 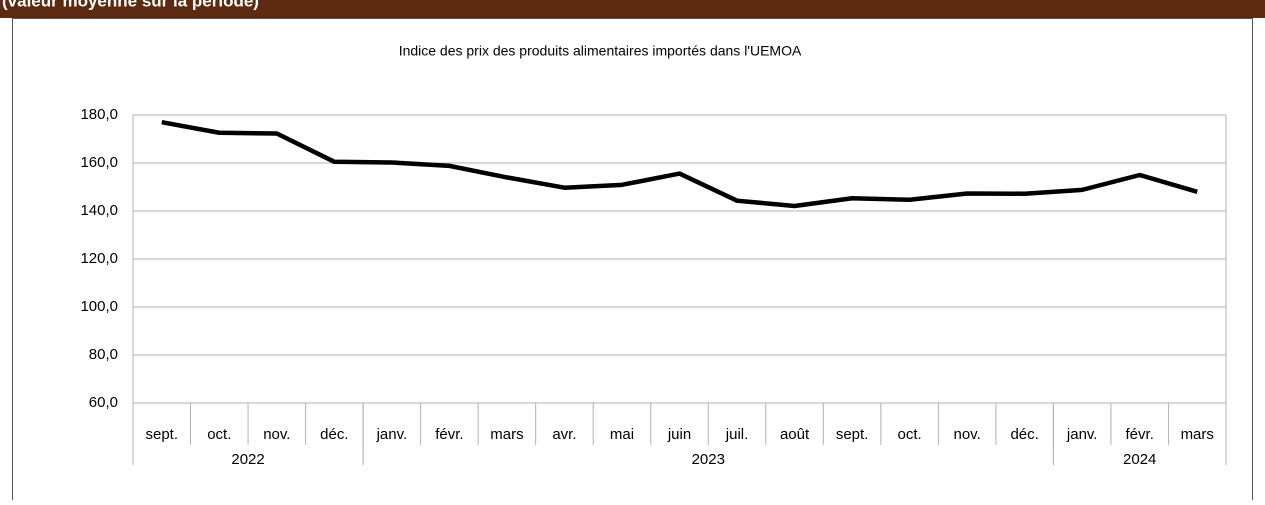 I want to click on y-tick-label: 180,0, so click(x=99, y=114).